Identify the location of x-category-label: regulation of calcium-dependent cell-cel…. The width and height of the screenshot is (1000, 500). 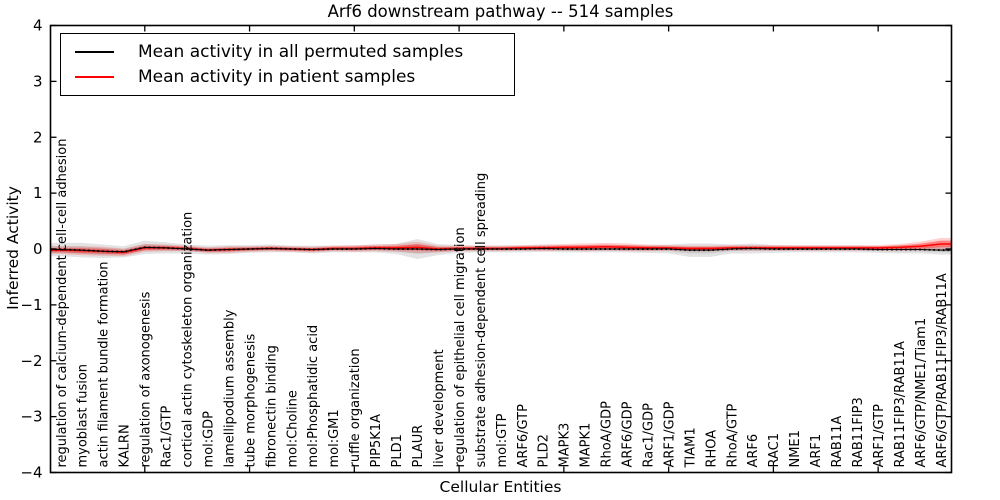
(62, 303).